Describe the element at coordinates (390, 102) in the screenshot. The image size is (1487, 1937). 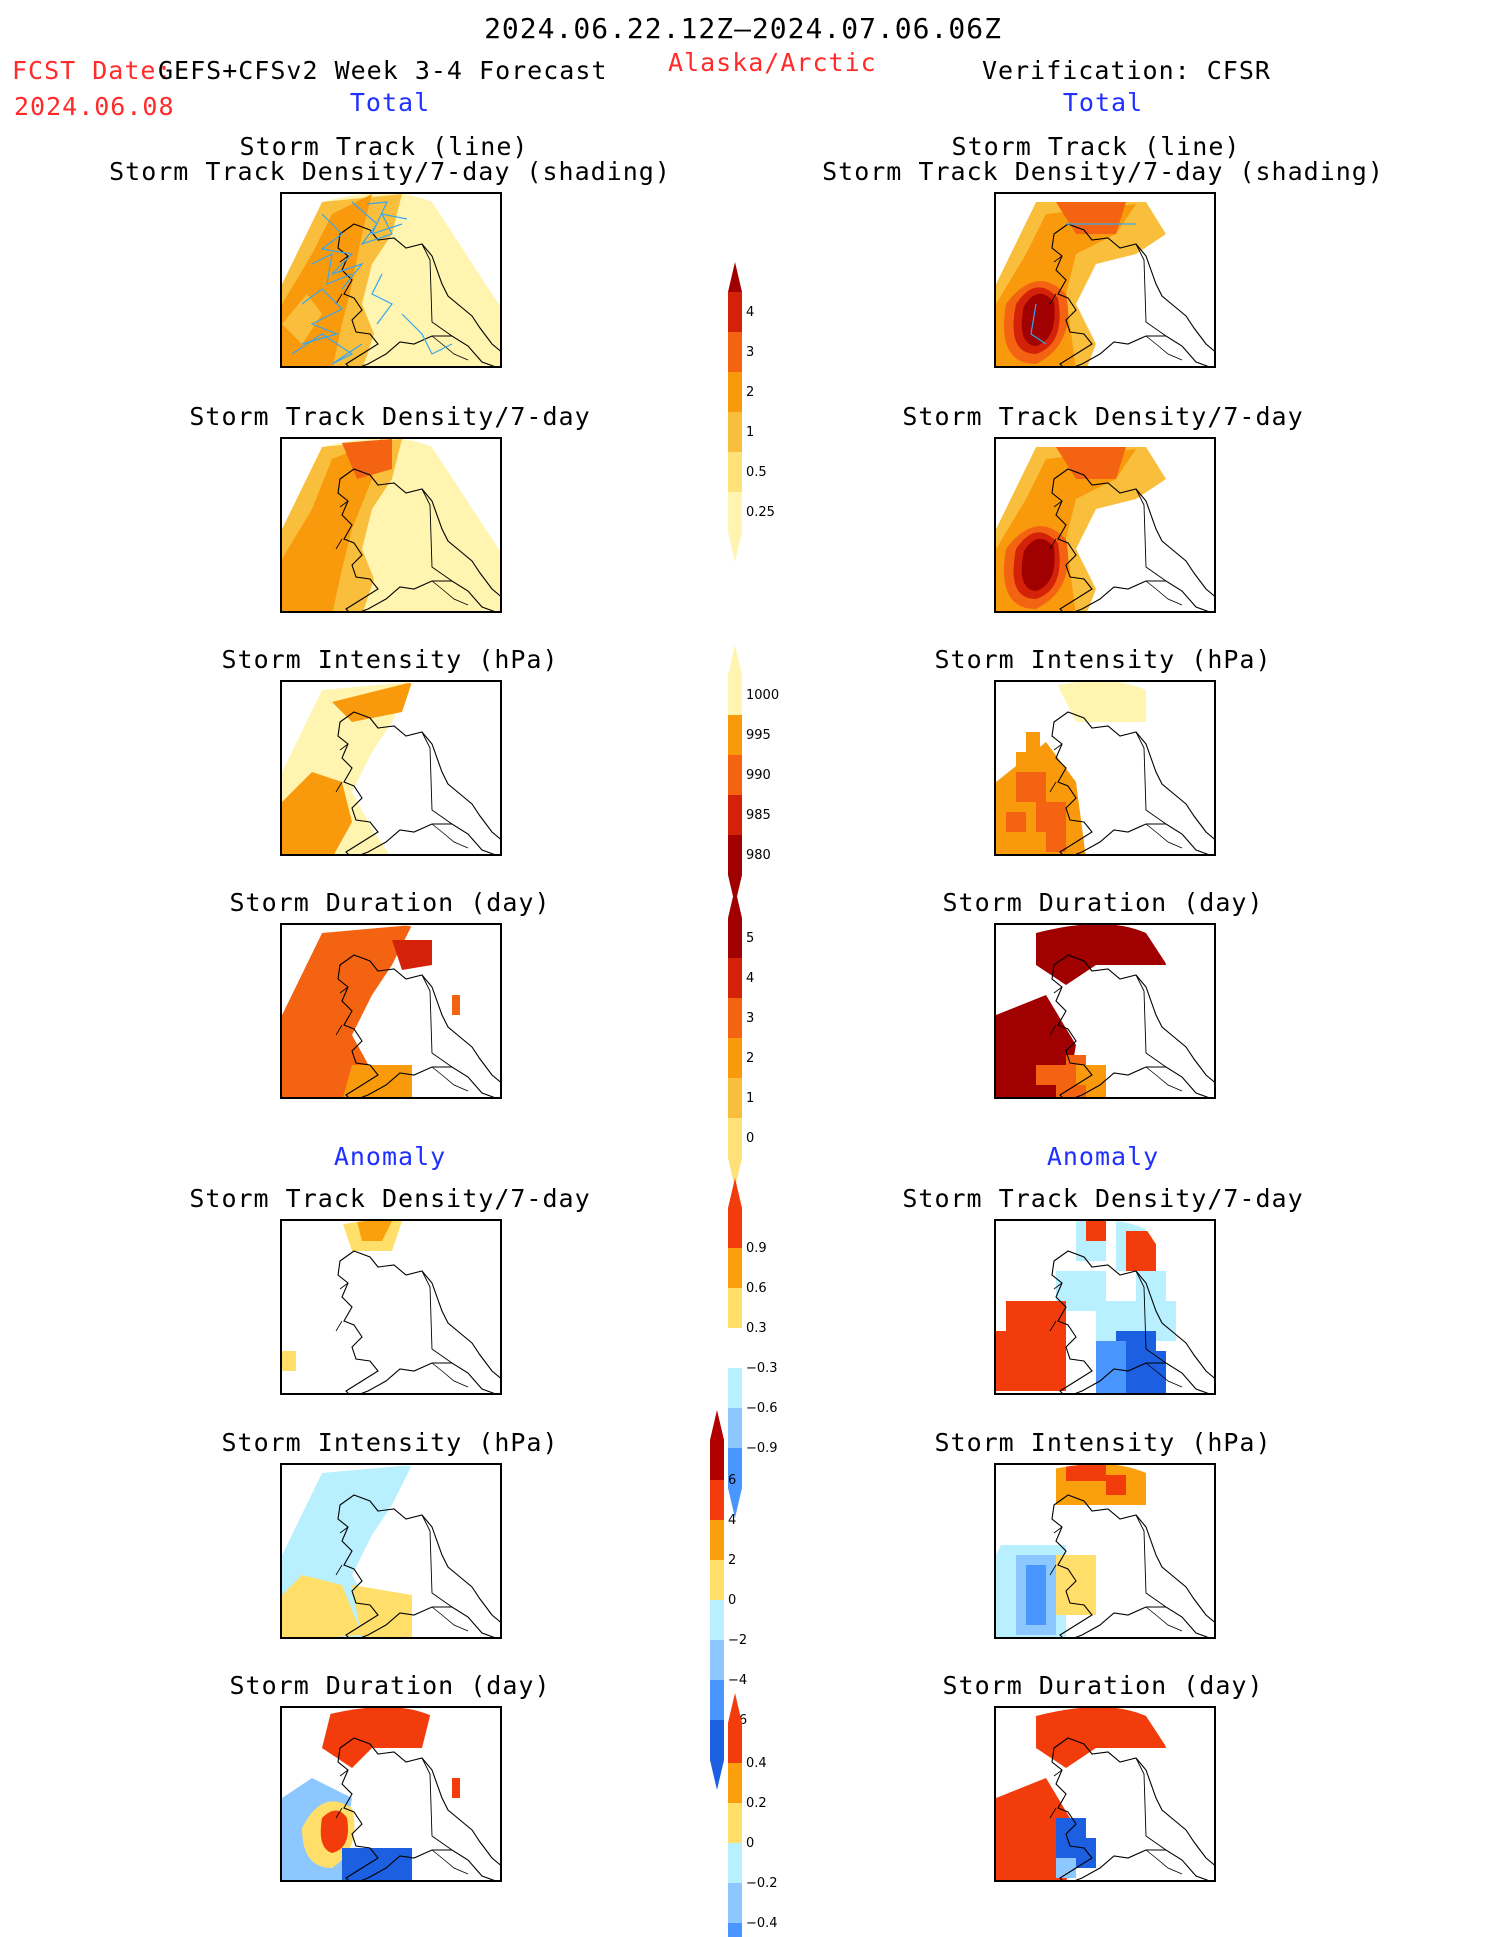
I see `left-section-total: Total` at that location.